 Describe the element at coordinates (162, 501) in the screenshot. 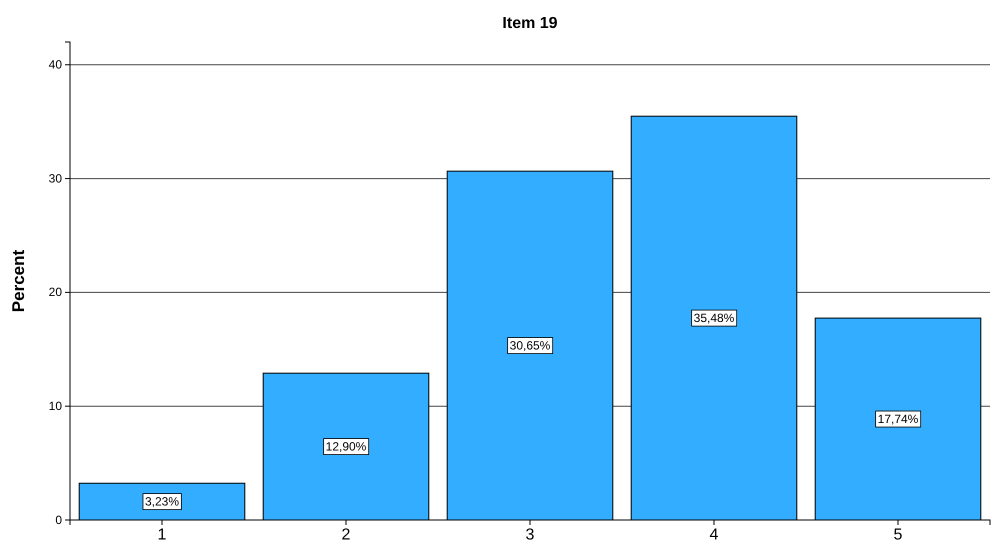

I see `data-label: 3,23%` at that location.